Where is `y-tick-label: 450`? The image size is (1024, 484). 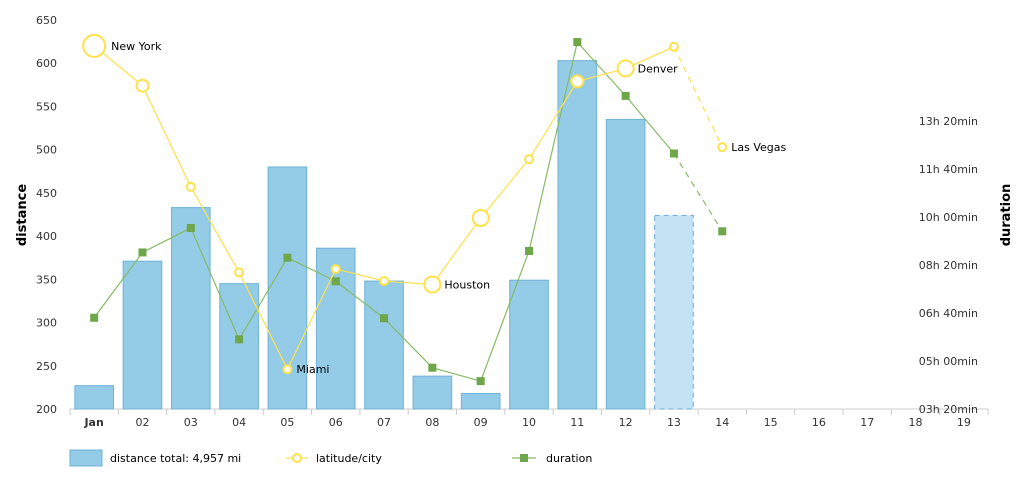 y-tick-label: 450 is located at coordinates (46, 193).